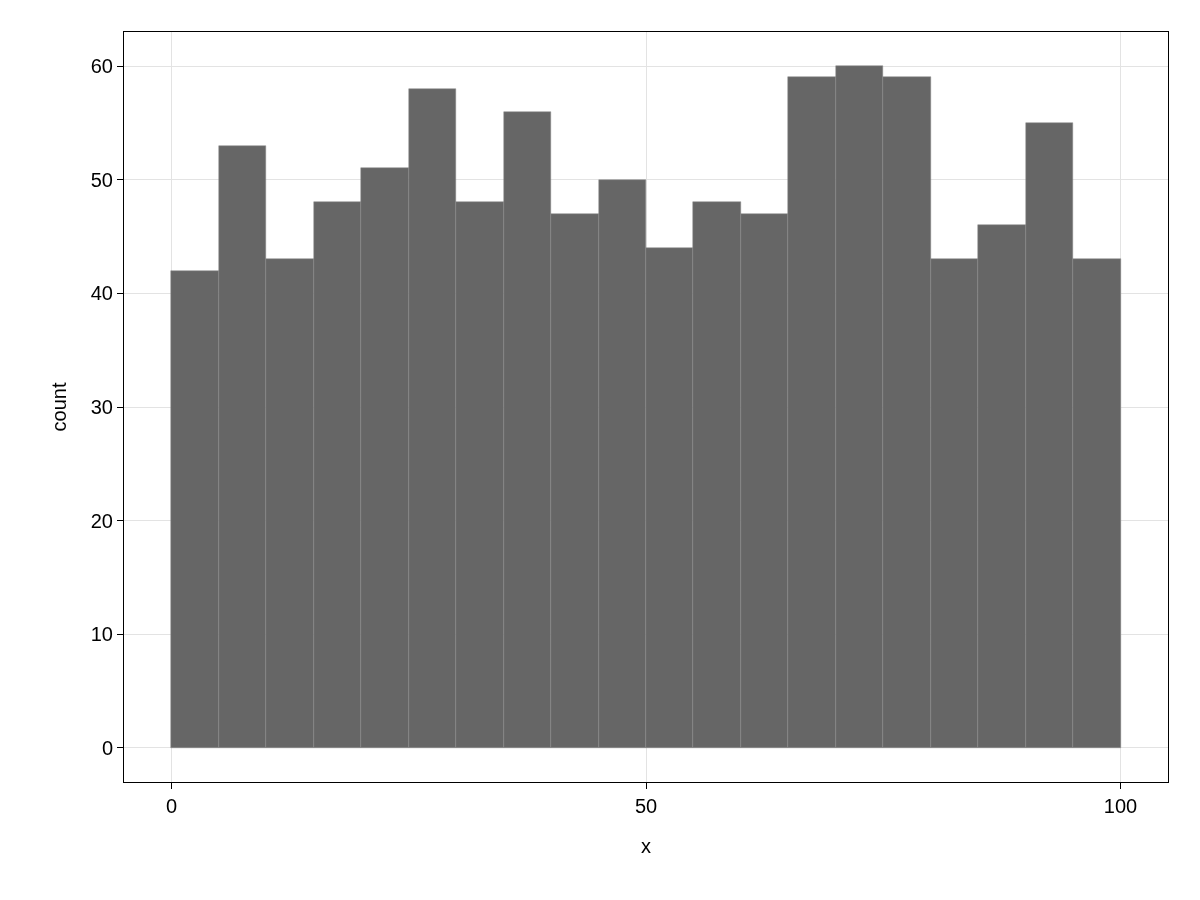 The width and height of the screenshot is (1200, 900). I want to click on y-tick-label: 0, so click(107, 747).